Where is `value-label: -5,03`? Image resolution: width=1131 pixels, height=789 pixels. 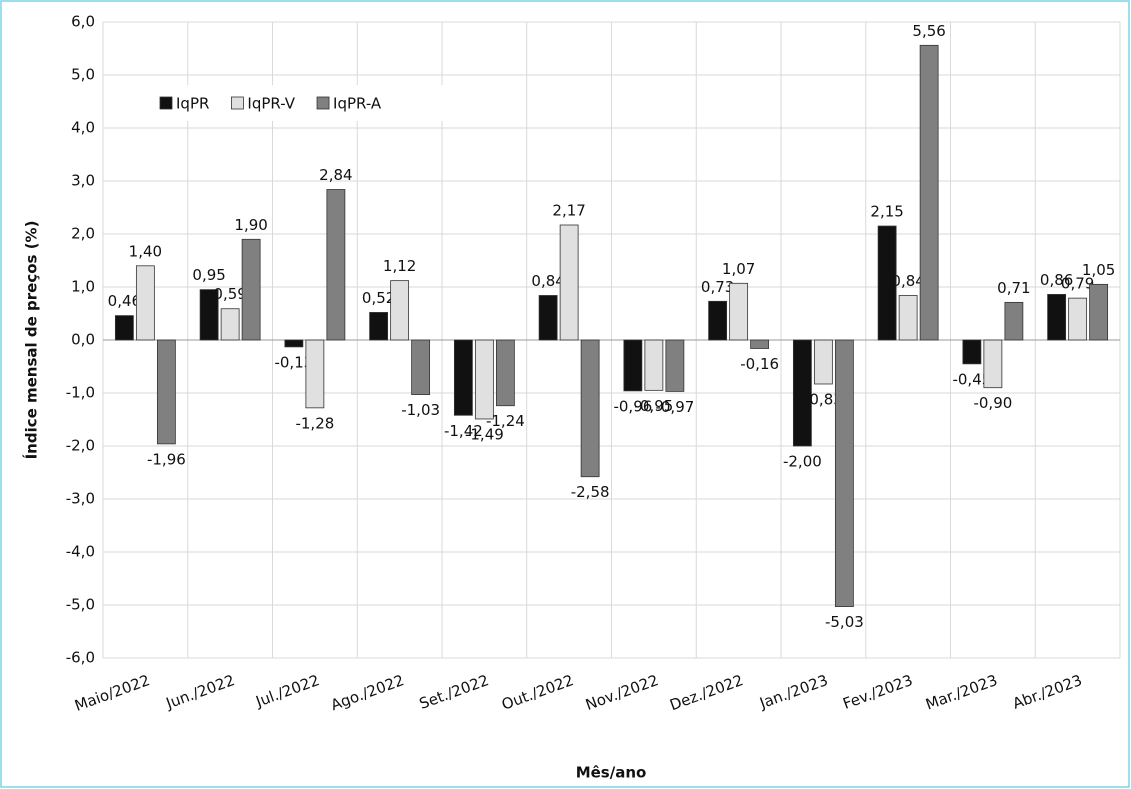
value-label: -5,03 is located at coordinates (844, 622).